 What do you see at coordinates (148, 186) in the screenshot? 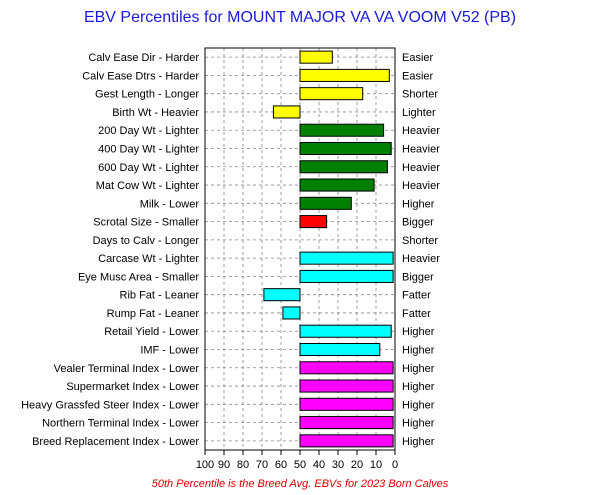
I see `trait-label: Mat Cow Wt - Lighter` at bounding box center [148, 186].